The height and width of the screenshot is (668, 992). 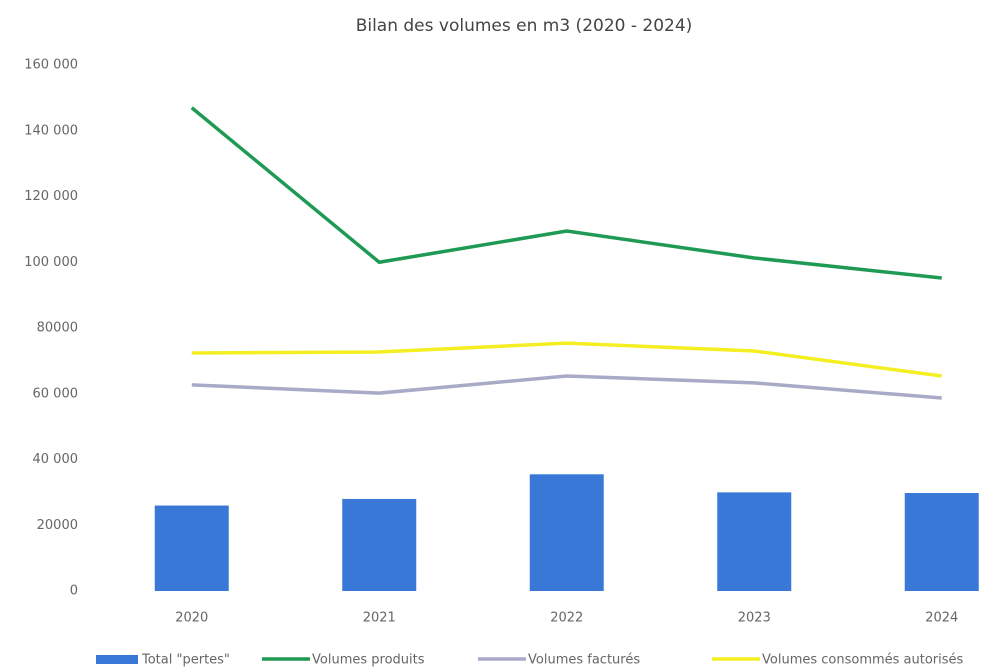 What do you see at coordinates (524, 26) in the screenshot?
I see `chart-title: Bilan des volumes en m3 (2020 - 2024)` at bounding box center [524, 26].